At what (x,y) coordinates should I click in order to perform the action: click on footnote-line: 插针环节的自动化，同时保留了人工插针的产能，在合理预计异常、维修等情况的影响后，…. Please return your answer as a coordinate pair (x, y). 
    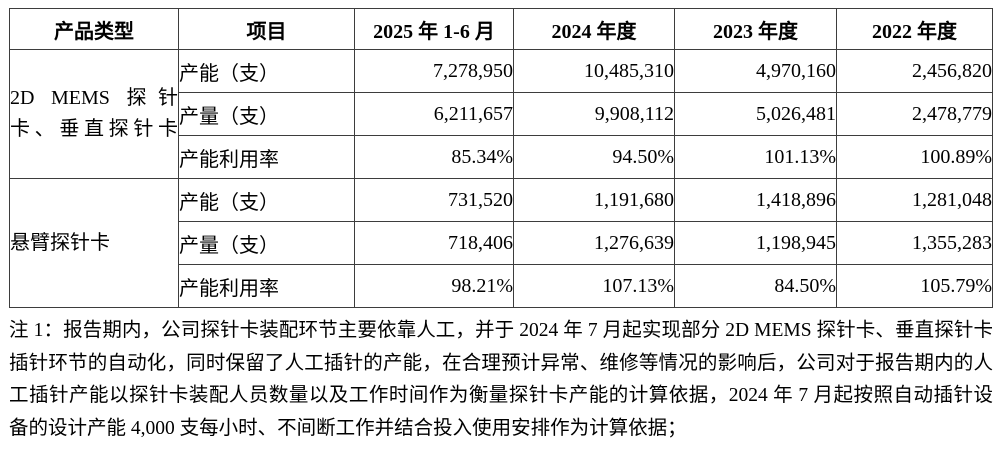
    Looking at the image, I should click on (501, 363).